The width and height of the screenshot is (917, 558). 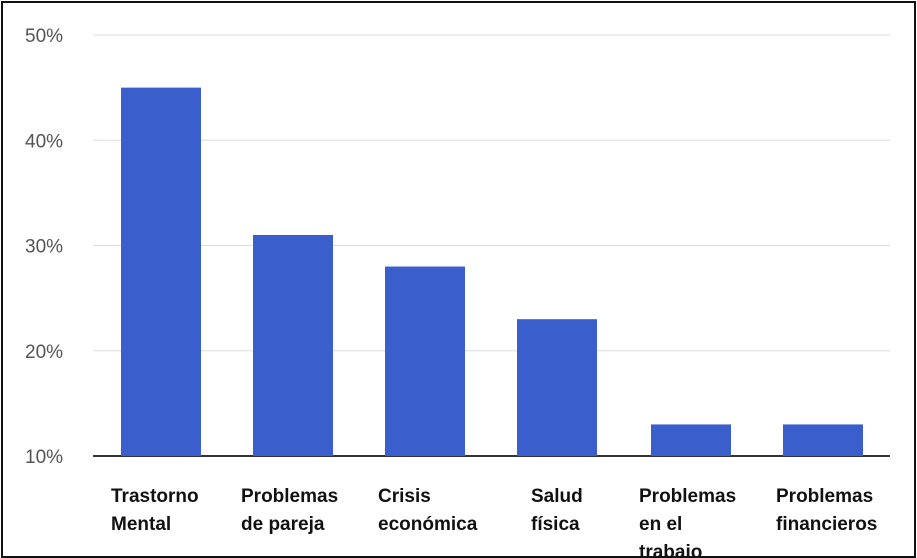 I want to click on y-tick-label: 20%, so click(x=44, y=352).